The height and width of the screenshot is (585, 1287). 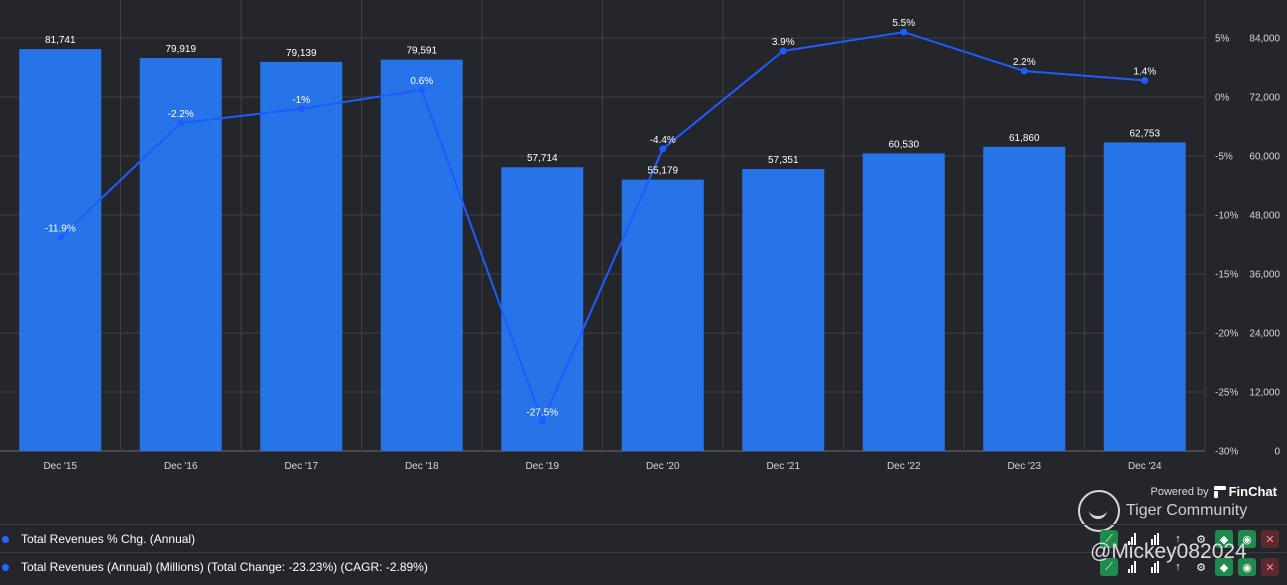 What do you see at coordinates (1264, 216) in the screenshot?
I see `value-axis-tick-label: 48,000` at bounding box center [1264, 216].